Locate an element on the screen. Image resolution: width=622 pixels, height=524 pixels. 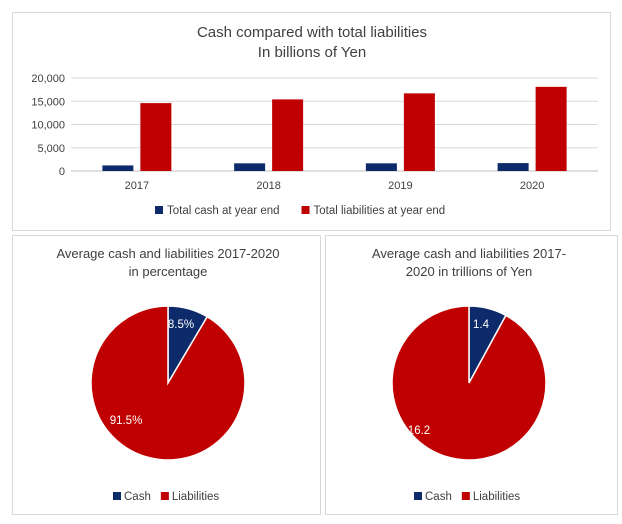
y-tick-label: 20,000 is located at coordinates (48, 79).